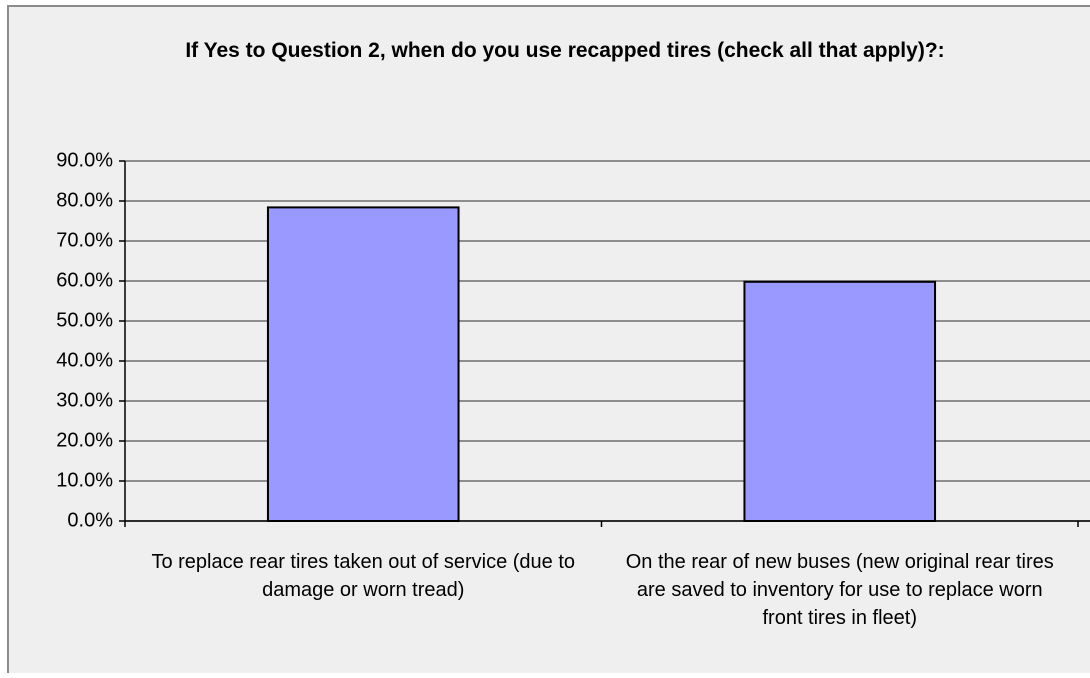  I want to click on y-tick-label: 40.0%, so click(84, 360).